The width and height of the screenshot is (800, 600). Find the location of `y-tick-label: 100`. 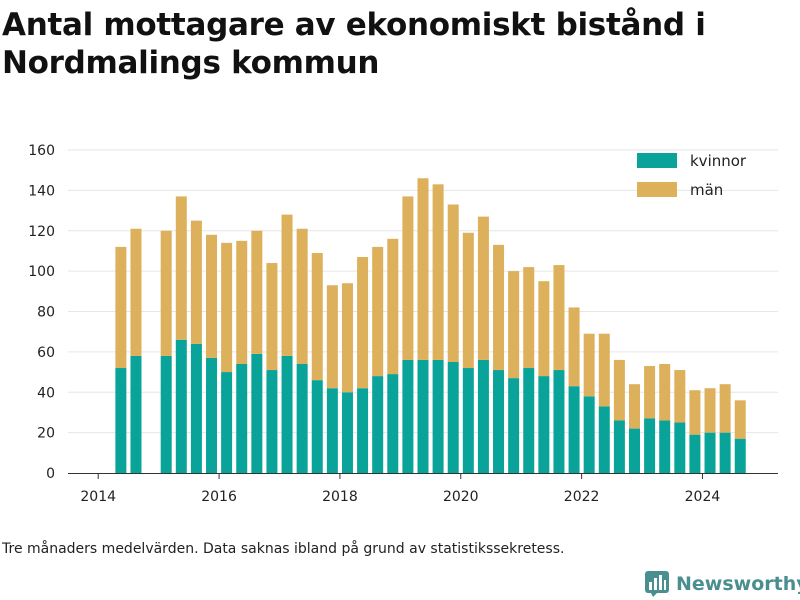

y-tick-label: 100 is located at coordinates (41, 272).